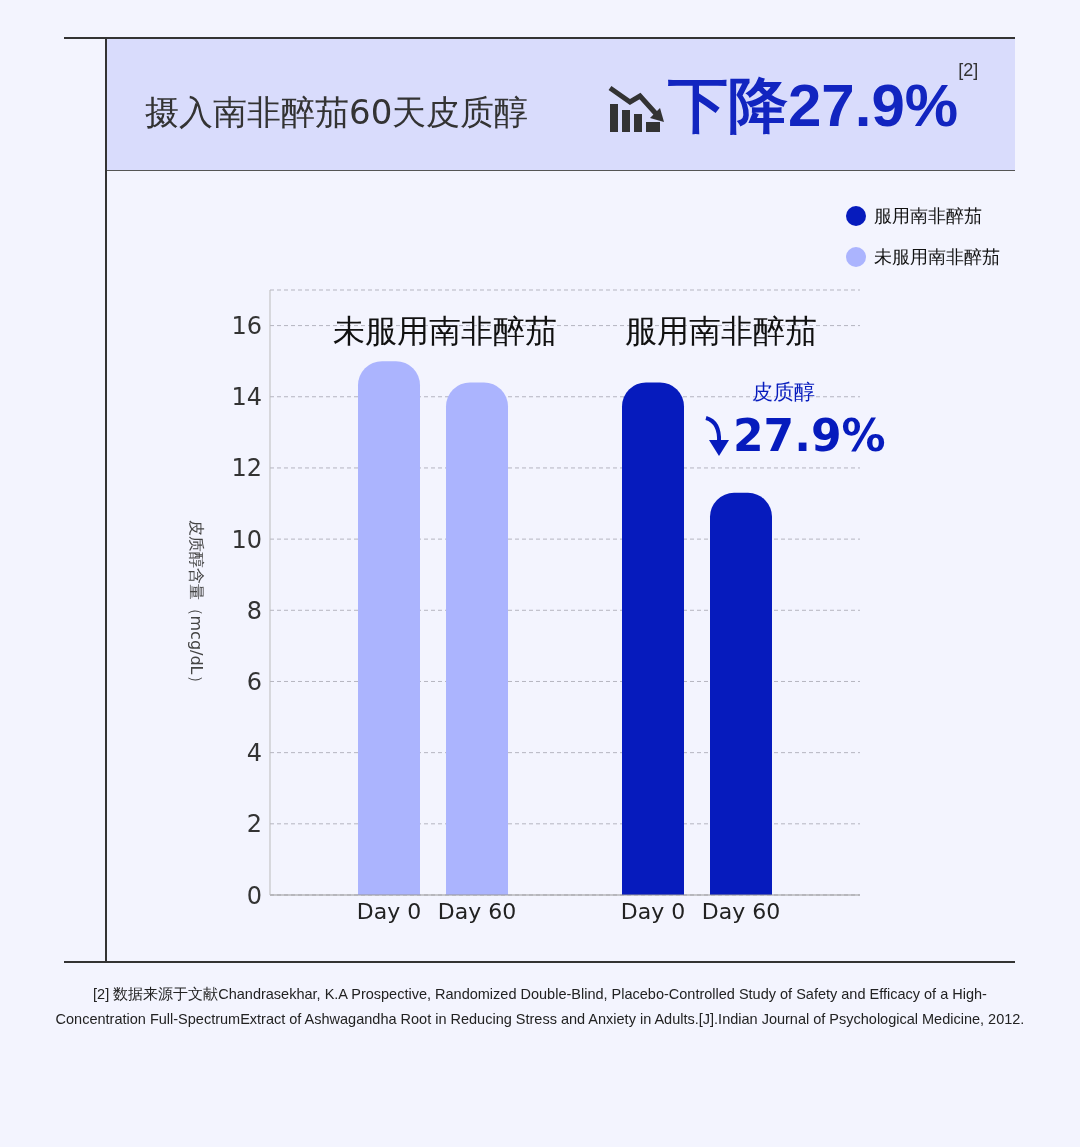 Image resolution: width=1080 pixels, height=1147 pixels. What do you see at coordinates (246, 468) in the screenshot?
I see `y-tick-label: 12` at bounding box center [246, 468].